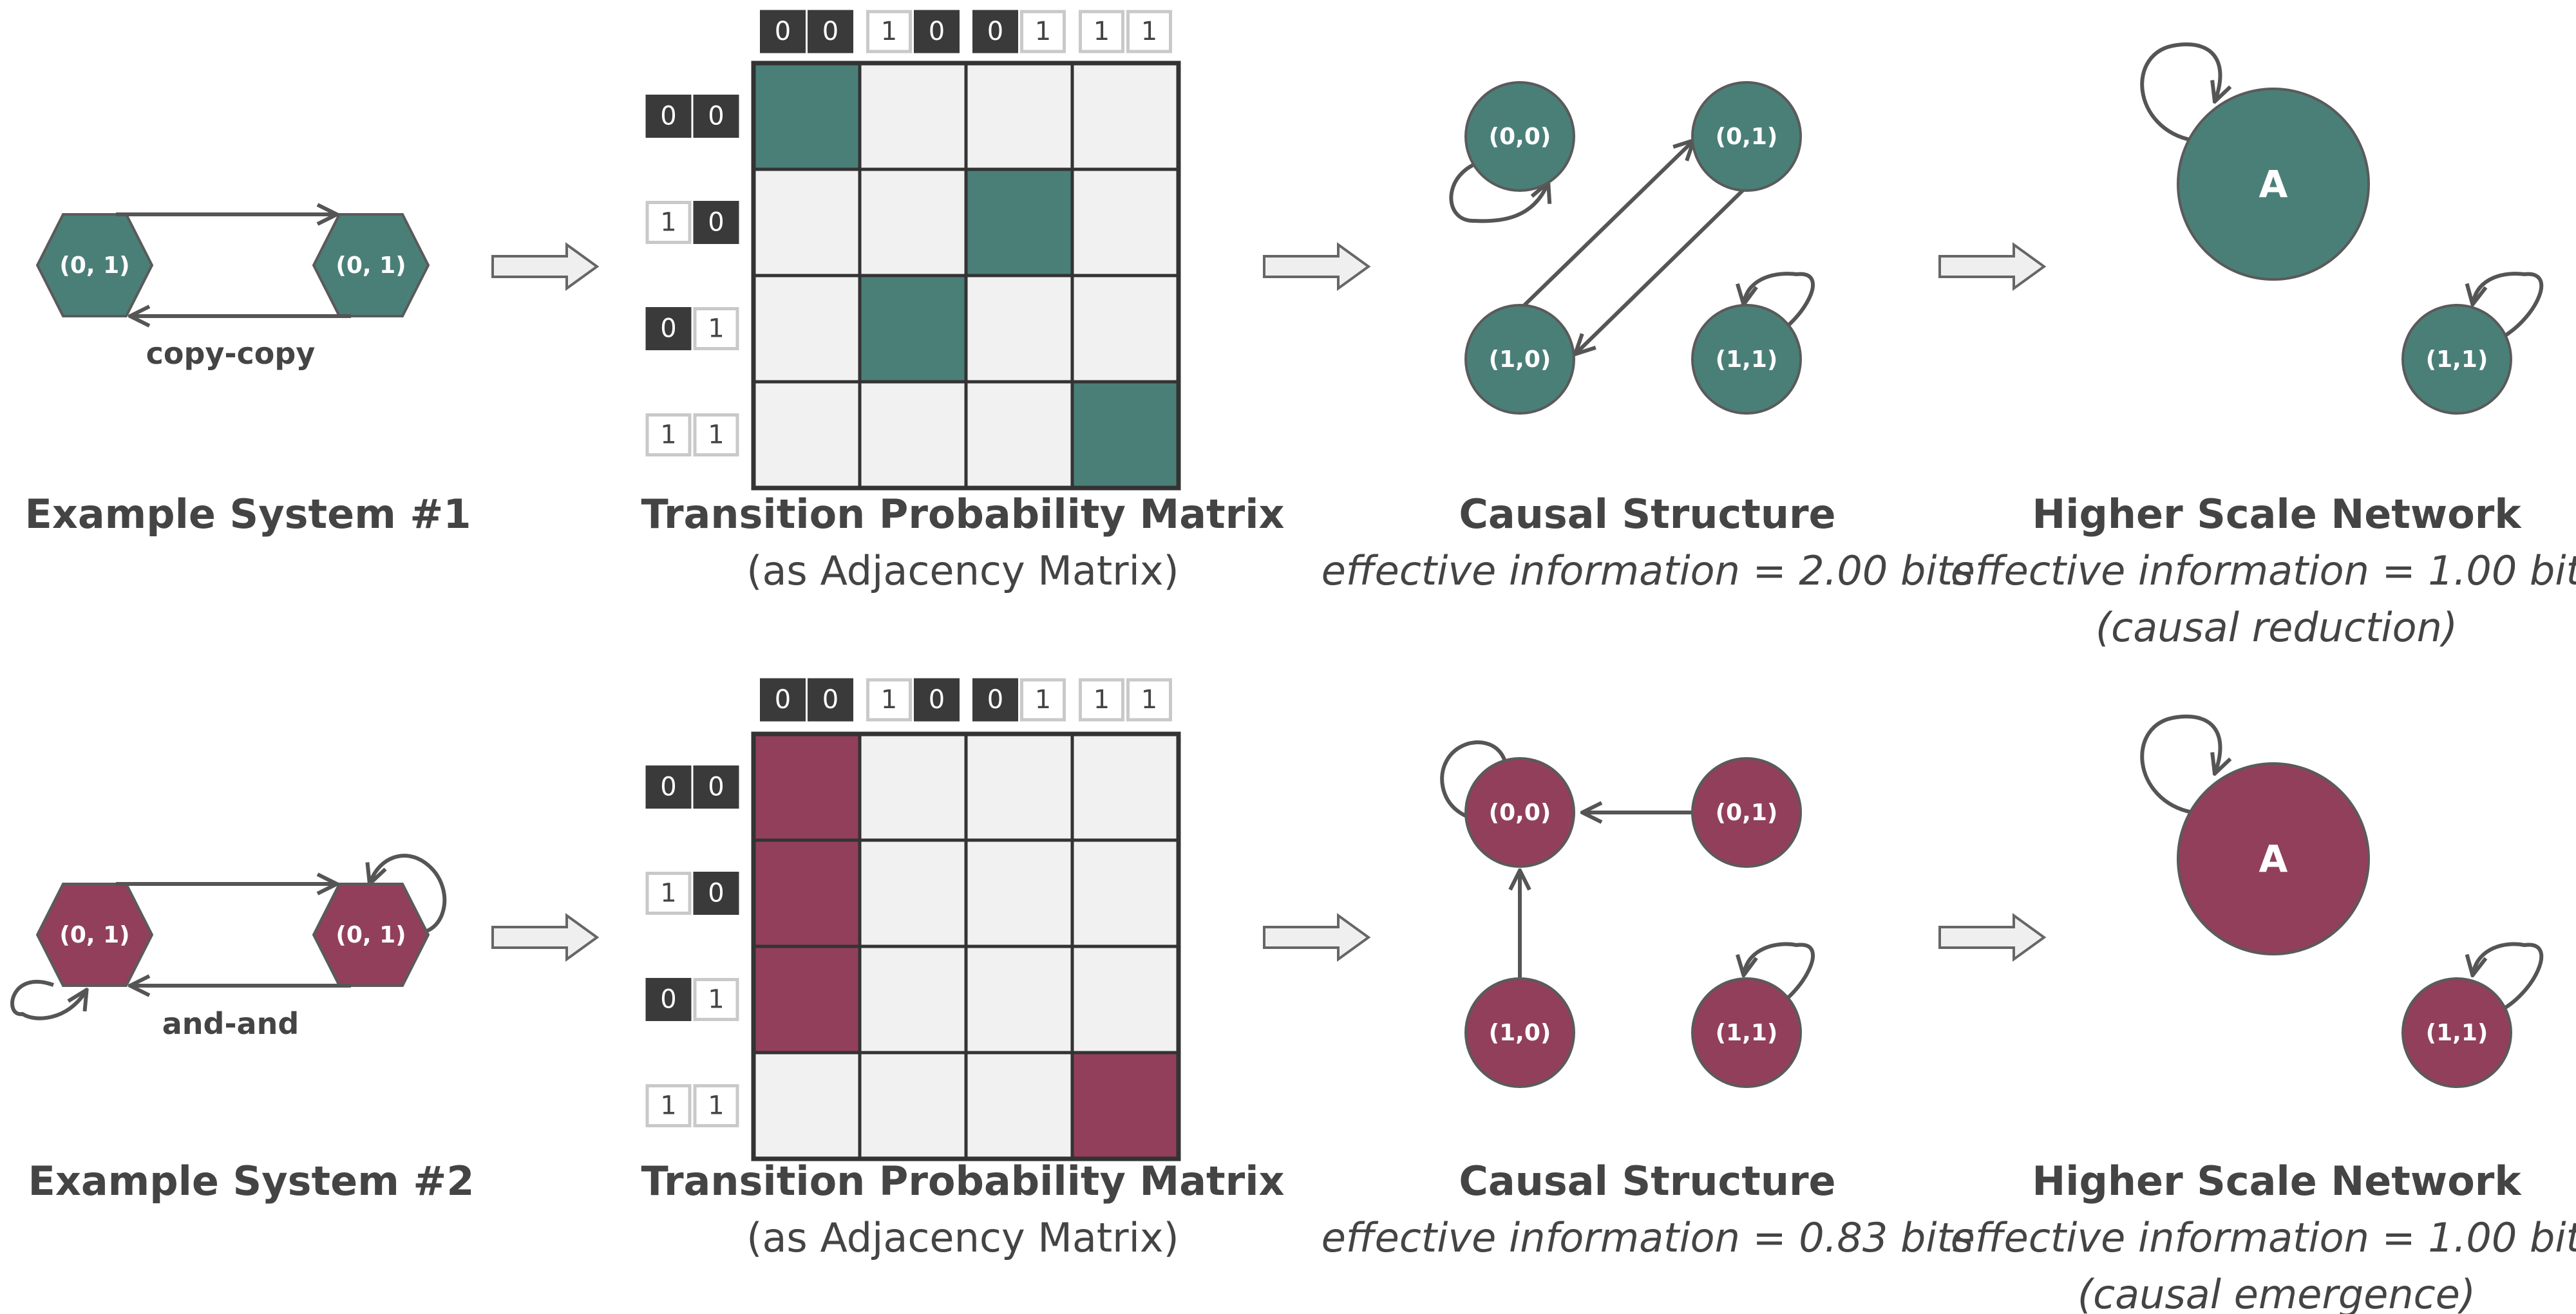  I want to click on row-bit-0-b, so click(716, 787).